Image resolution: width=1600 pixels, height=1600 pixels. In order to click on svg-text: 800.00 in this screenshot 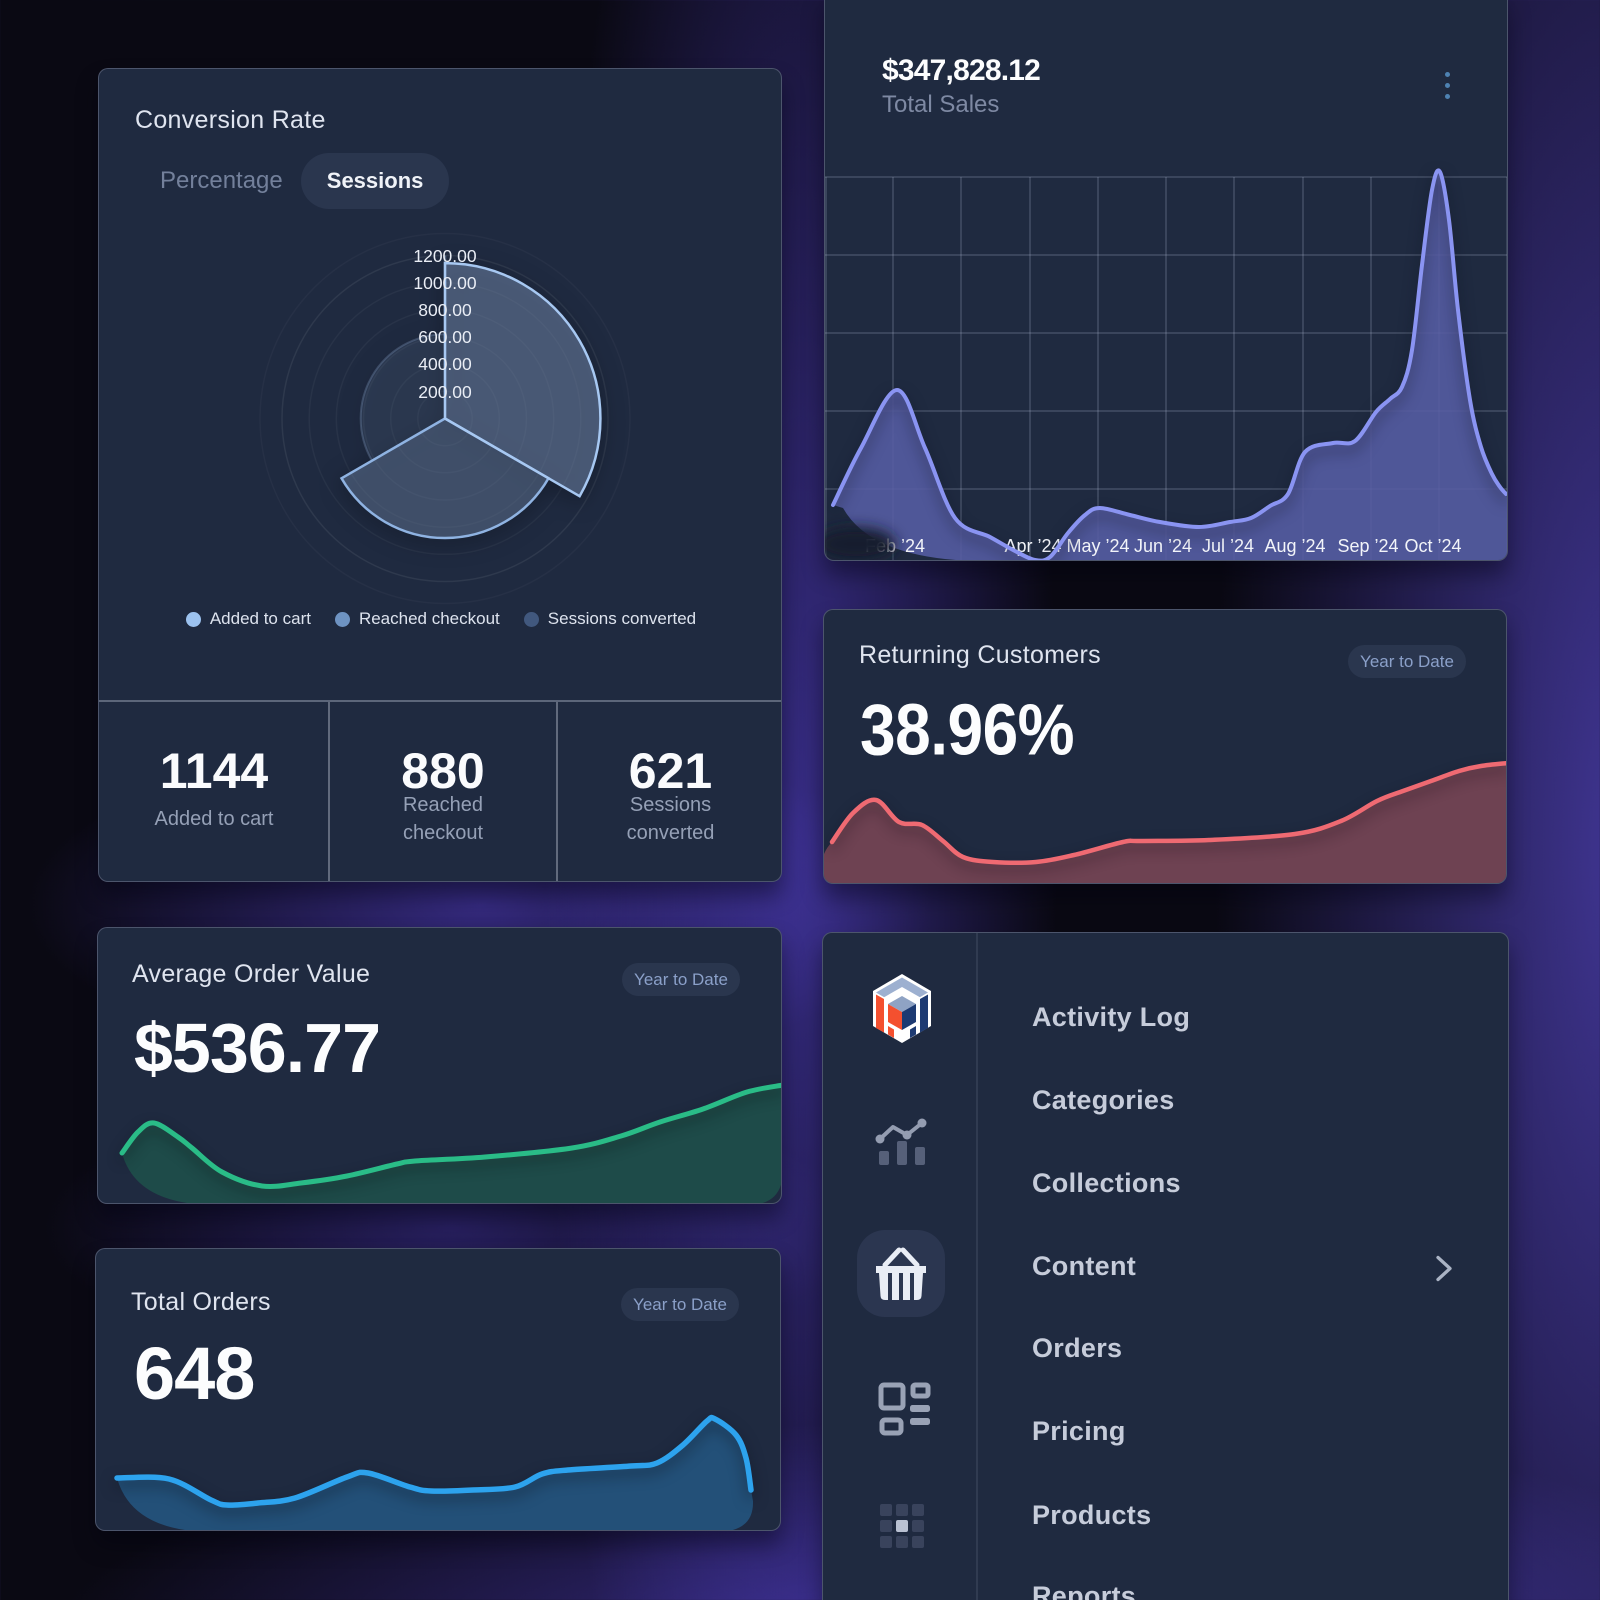, I will do `click(445, 310)`.